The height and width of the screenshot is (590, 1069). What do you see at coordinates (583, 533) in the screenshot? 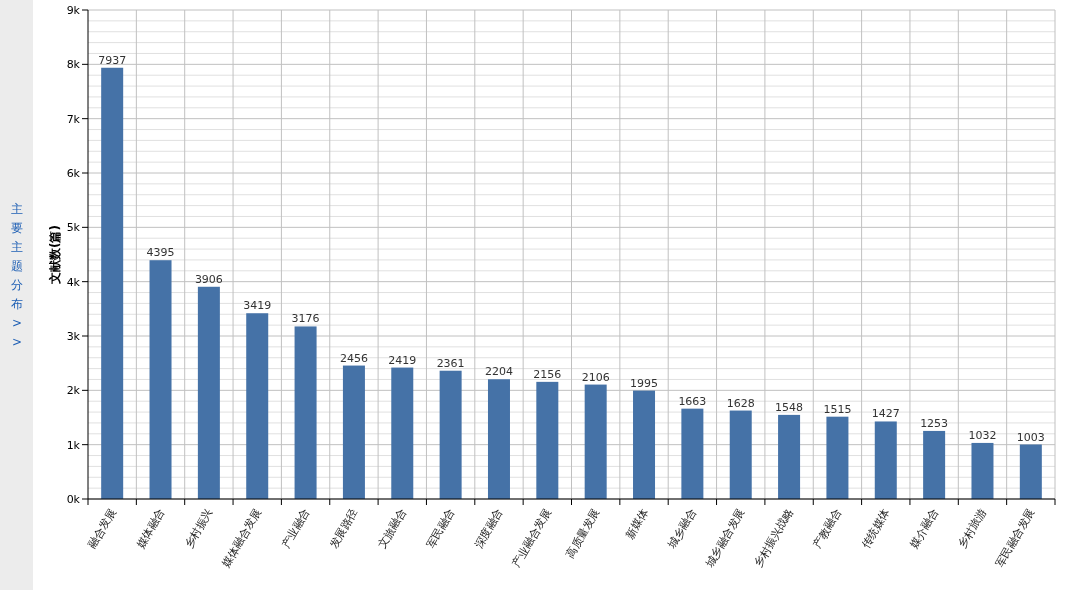
I see `x-tick-label: 高质量发展` at bounding box center [583, 533].